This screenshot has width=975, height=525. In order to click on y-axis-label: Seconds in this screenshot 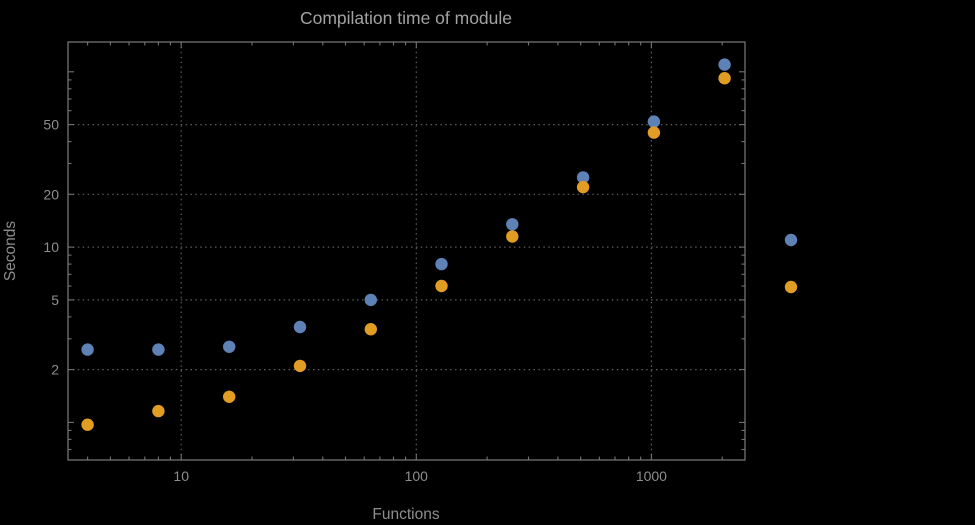, I will do `click(10, 251)`.